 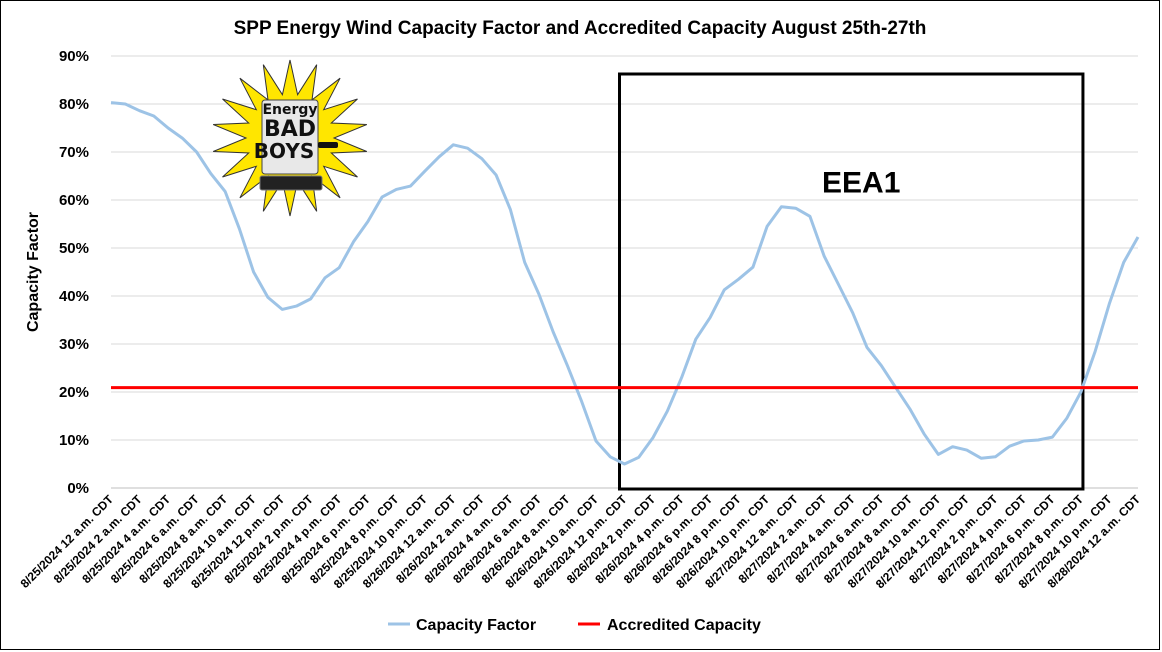 What do you see at coordinates (74, 344) in the screenshot?
I see `y-tick-label: 30%` at bounding box center [74, 344].